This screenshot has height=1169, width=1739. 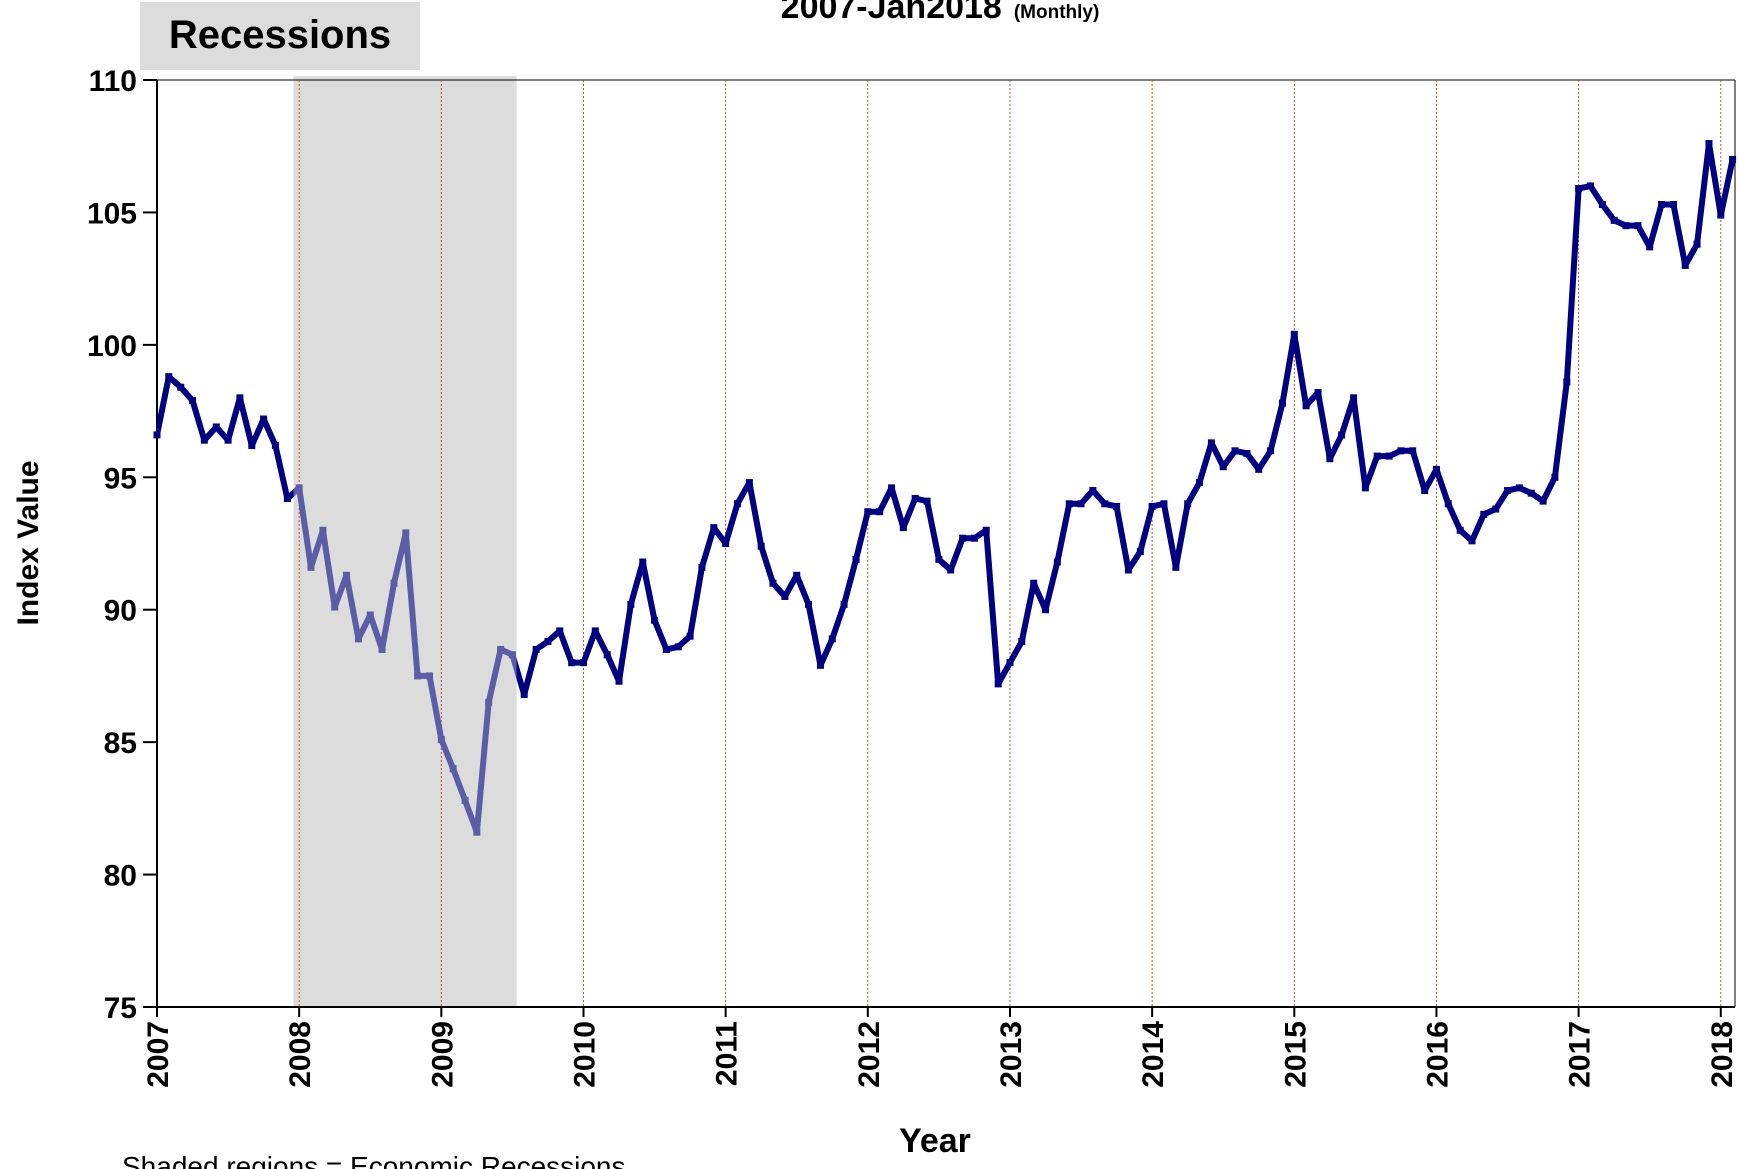 I want to click on x-tick-label: 2008, so click(x=300, y=1054).